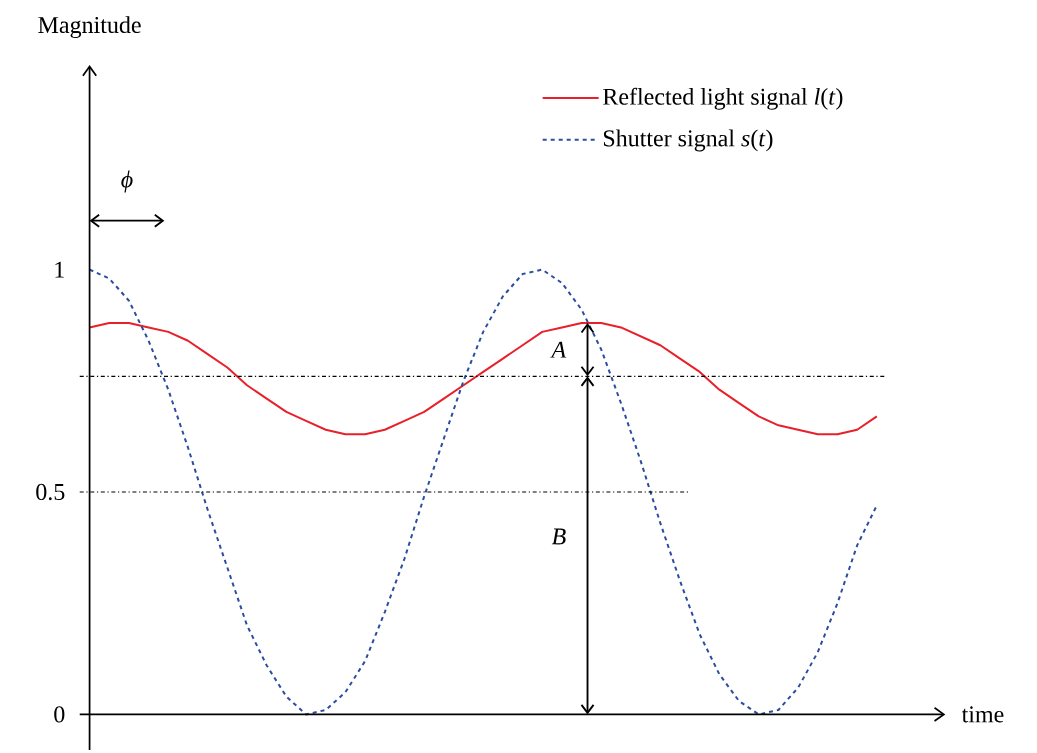 The width and height of the screenshot is (1037, 753). What do you see at coordinates (89, 27) in the screenshot?
I see `y-axis-title: Magnitude` at bounding box center [89, 27].